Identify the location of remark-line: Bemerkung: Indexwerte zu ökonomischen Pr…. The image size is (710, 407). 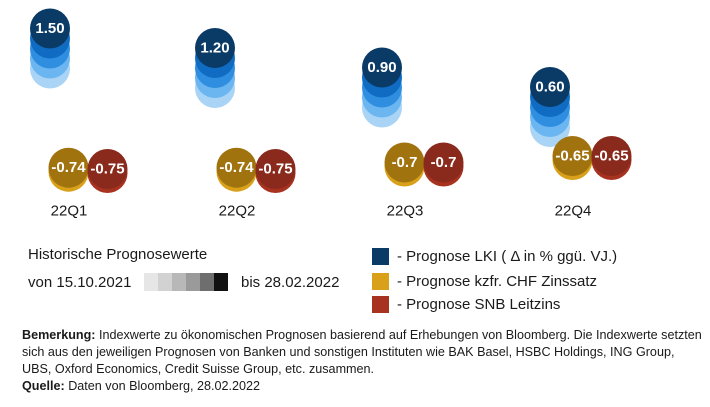
(362, 352).